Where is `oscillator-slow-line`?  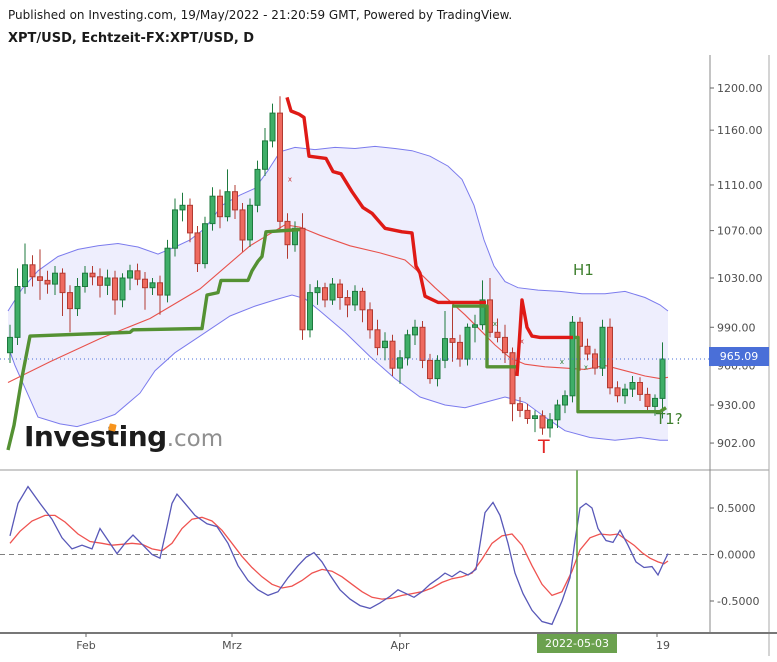 oscillator-slow-line is located at coordinates (339, 557).